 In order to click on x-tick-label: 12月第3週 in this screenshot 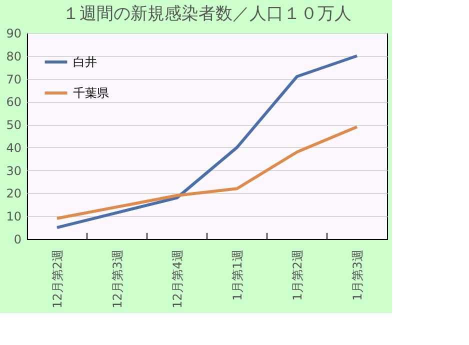, I will do `click(117, 279)`.